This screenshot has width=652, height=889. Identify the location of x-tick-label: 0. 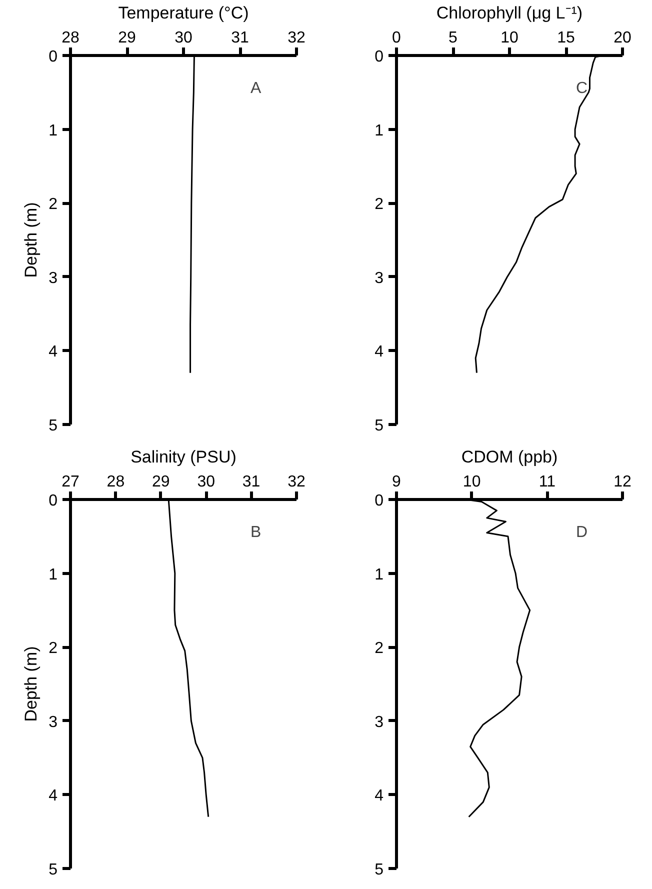
(397, 38).